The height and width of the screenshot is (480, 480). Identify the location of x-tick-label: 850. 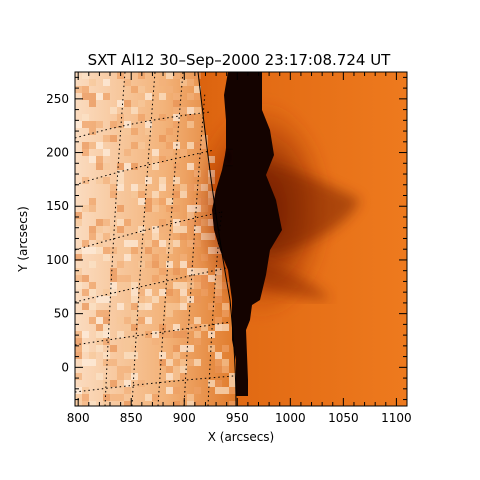
(131, 418).